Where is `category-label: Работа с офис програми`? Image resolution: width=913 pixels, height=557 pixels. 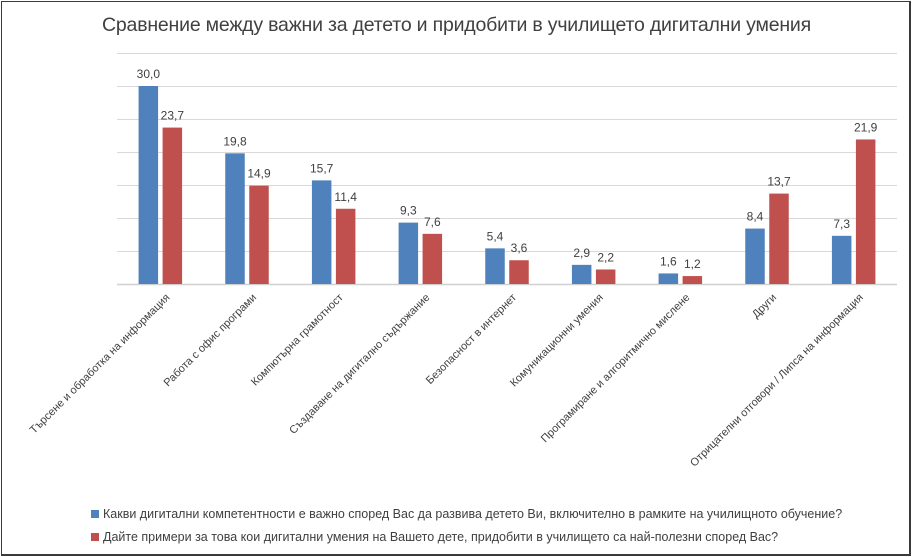 category-label: Работа с офис програми is located at coordinates (211, 341).